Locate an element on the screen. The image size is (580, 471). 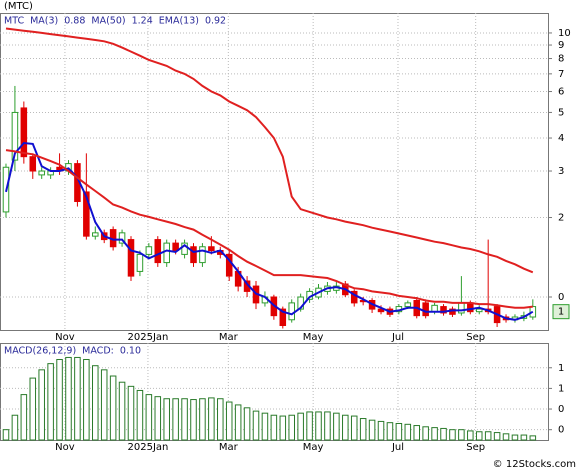
y-tick-label: 2 is located at coordinates (561, 218).